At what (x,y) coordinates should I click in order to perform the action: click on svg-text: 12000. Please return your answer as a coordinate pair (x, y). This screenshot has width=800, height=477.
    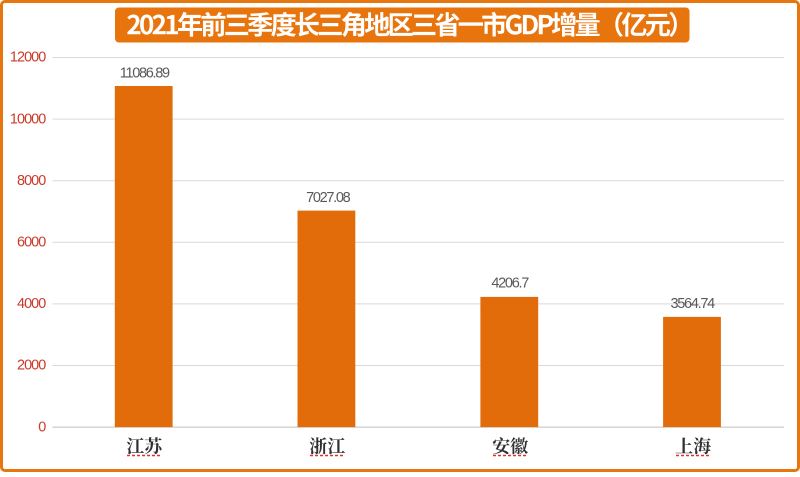
    Looking at the image, I should click on (28, 58).